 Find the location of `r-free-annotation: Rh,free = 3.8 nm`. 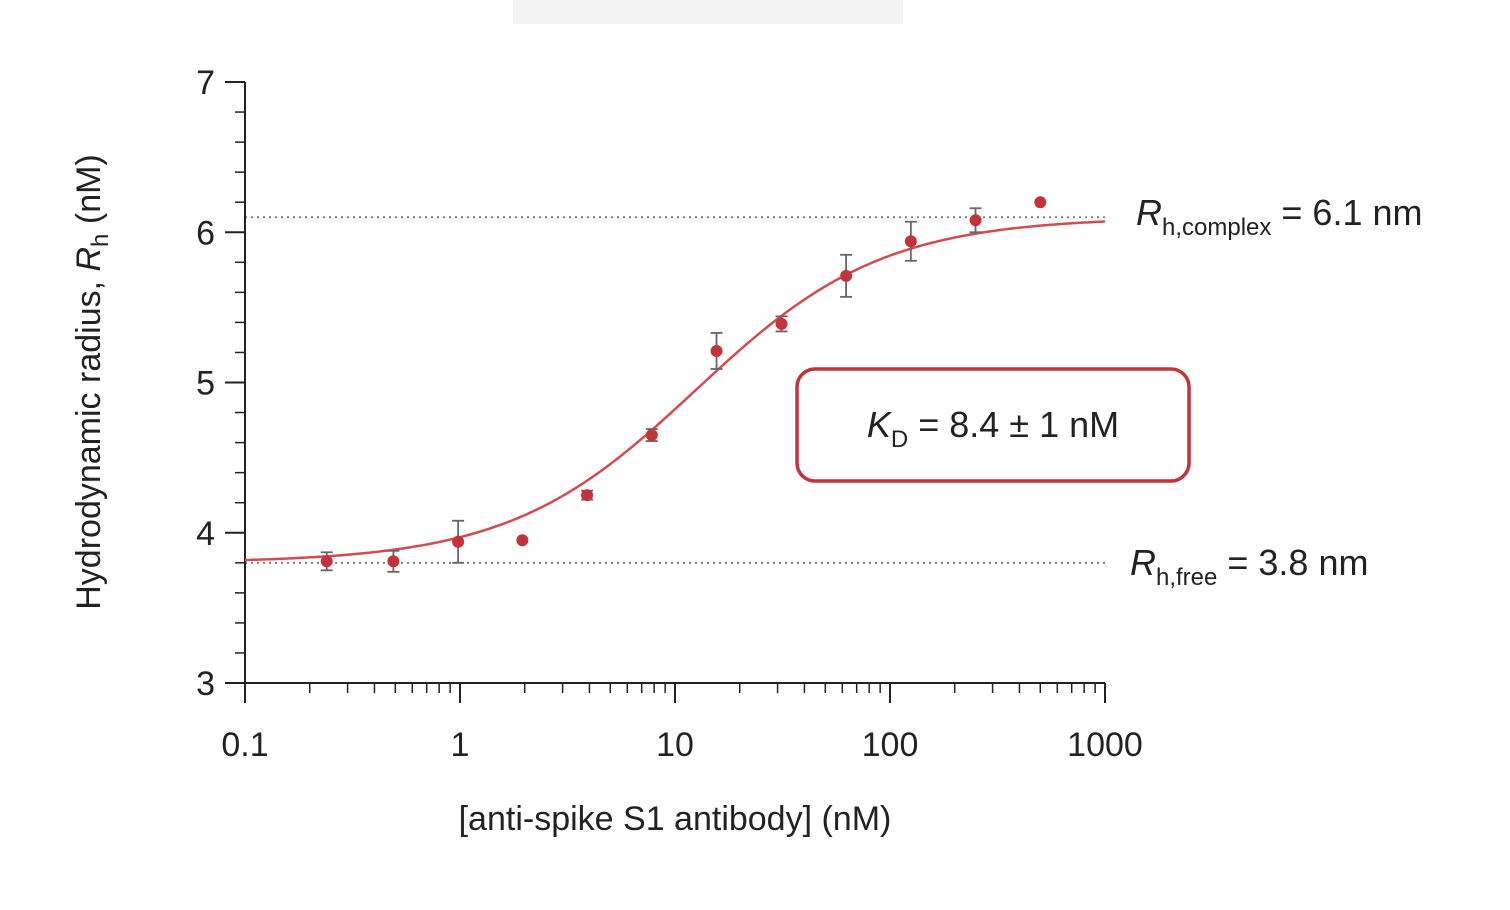

r-free-annotation: Rh,free = 3.8 nm is located at coordinates (1249, 566).